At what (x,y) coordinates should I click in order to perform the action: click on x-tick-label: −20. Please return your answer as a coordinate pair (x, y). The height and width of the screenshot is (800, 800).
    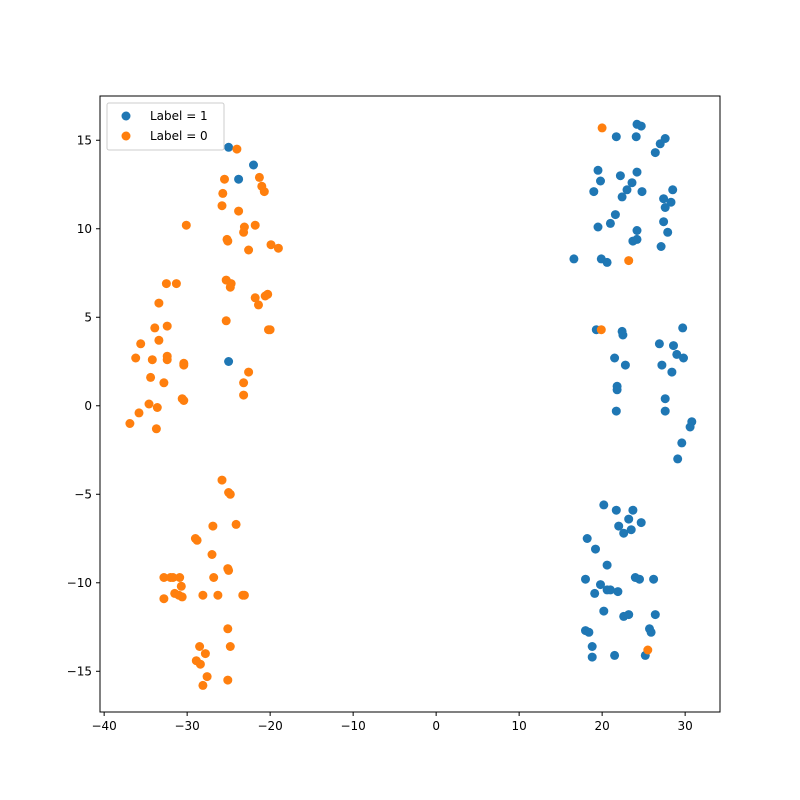
    Looking at the image, I should click on (269, 726).